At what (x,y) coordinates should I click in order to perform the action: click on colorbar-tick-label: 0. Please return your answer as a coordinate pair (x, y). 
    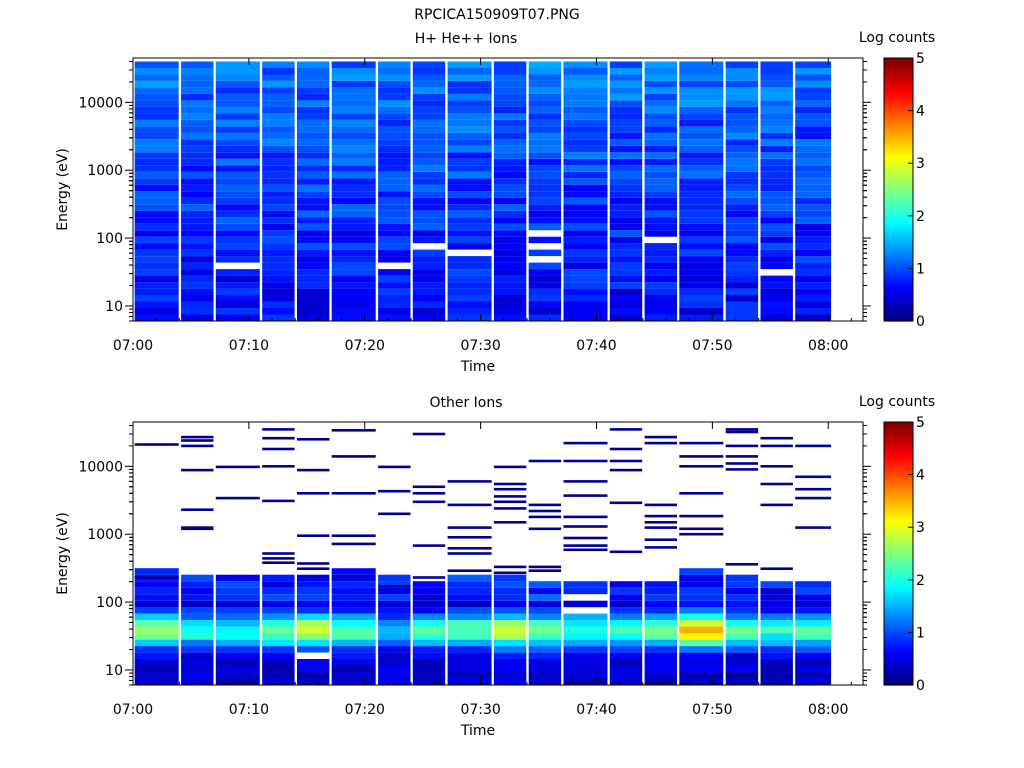
    Looking at the image, I should click on (920, 322).